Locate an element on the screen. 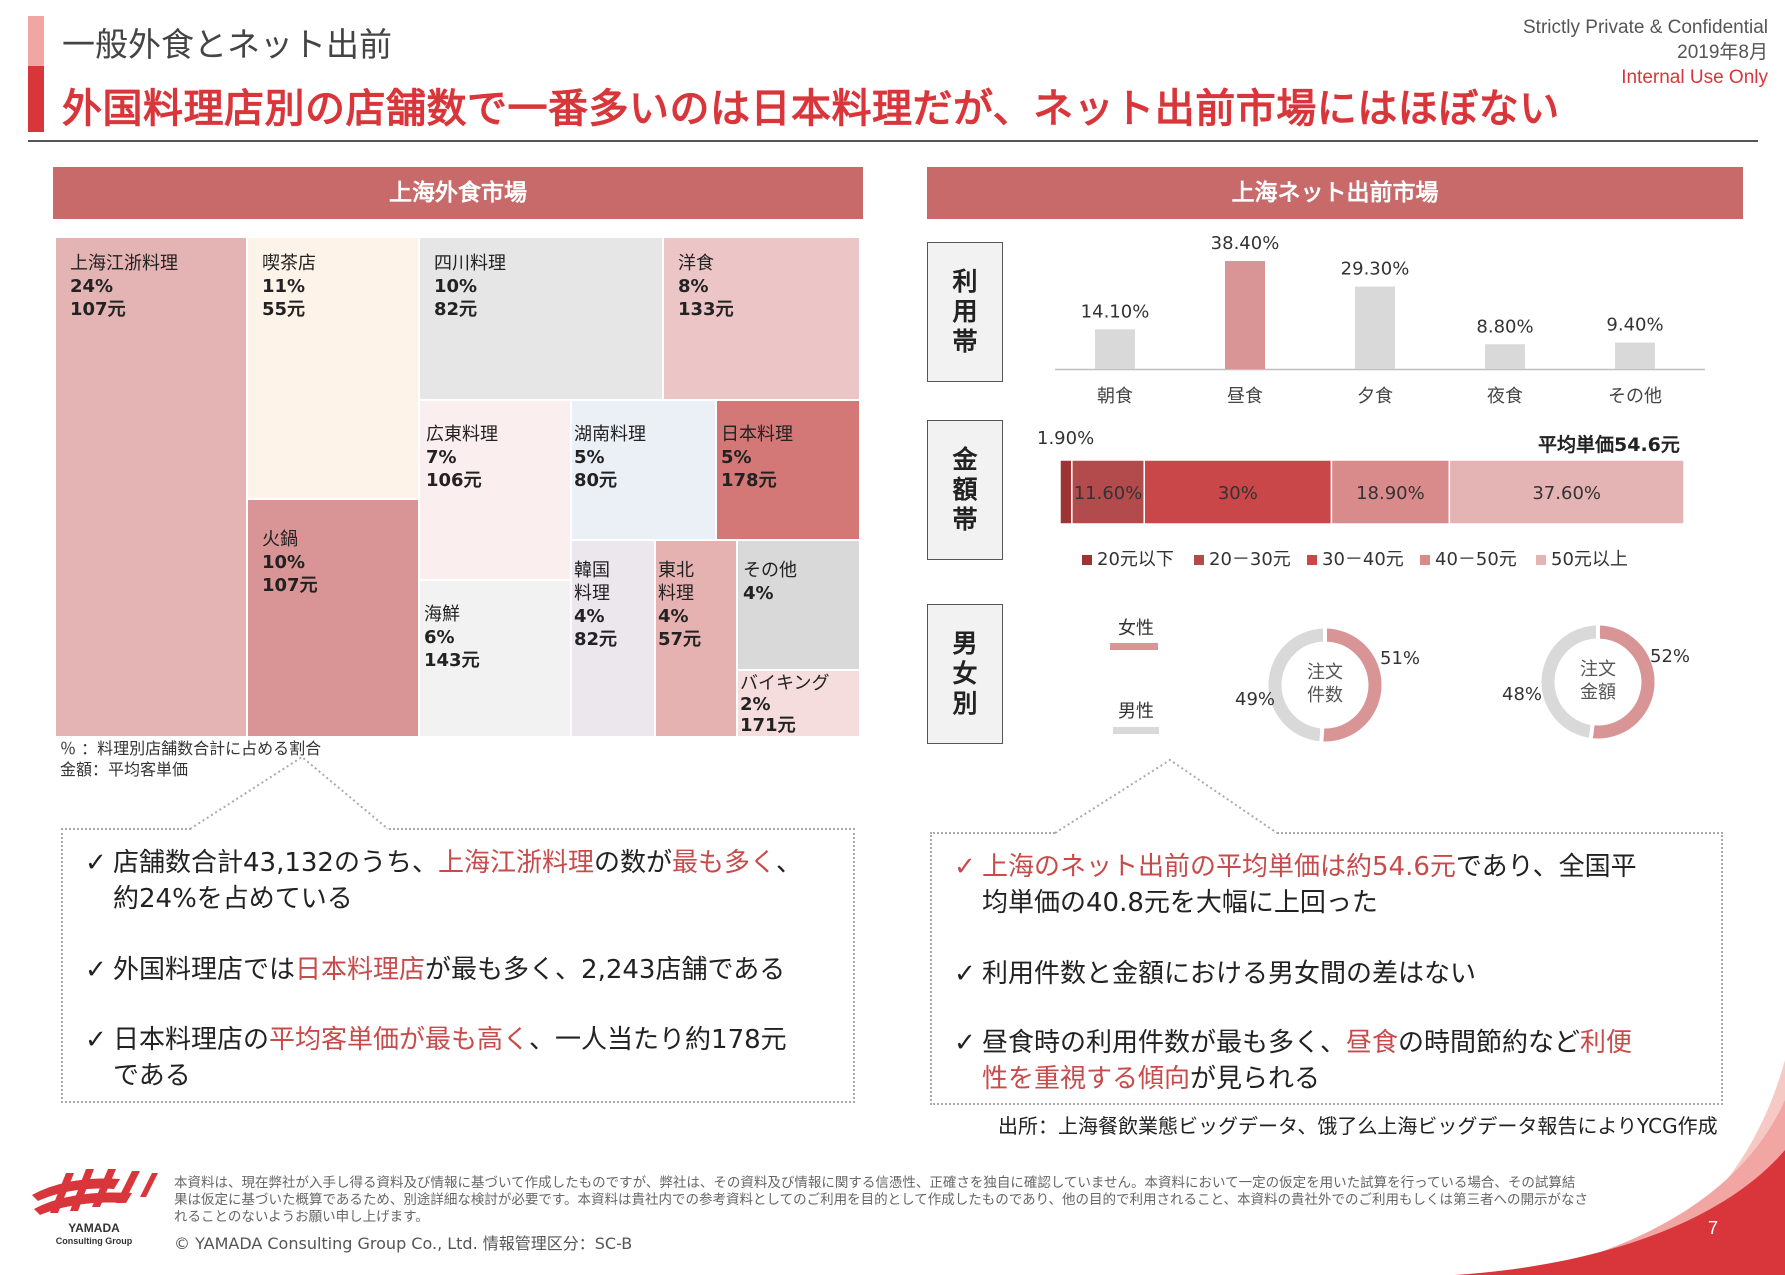  donut-order-count-female-pct: 51% is located at coordinates (1400, 658).